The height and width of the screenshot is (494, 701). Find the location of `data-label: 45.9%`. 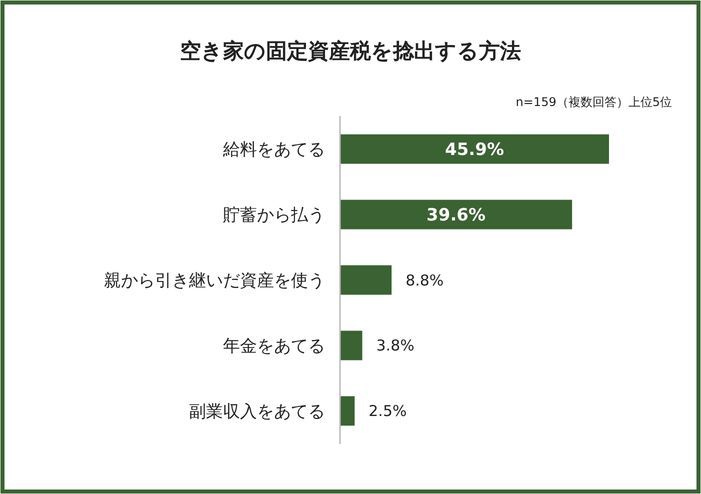

data-label: 45.9% is located at coordinates (474, 150).